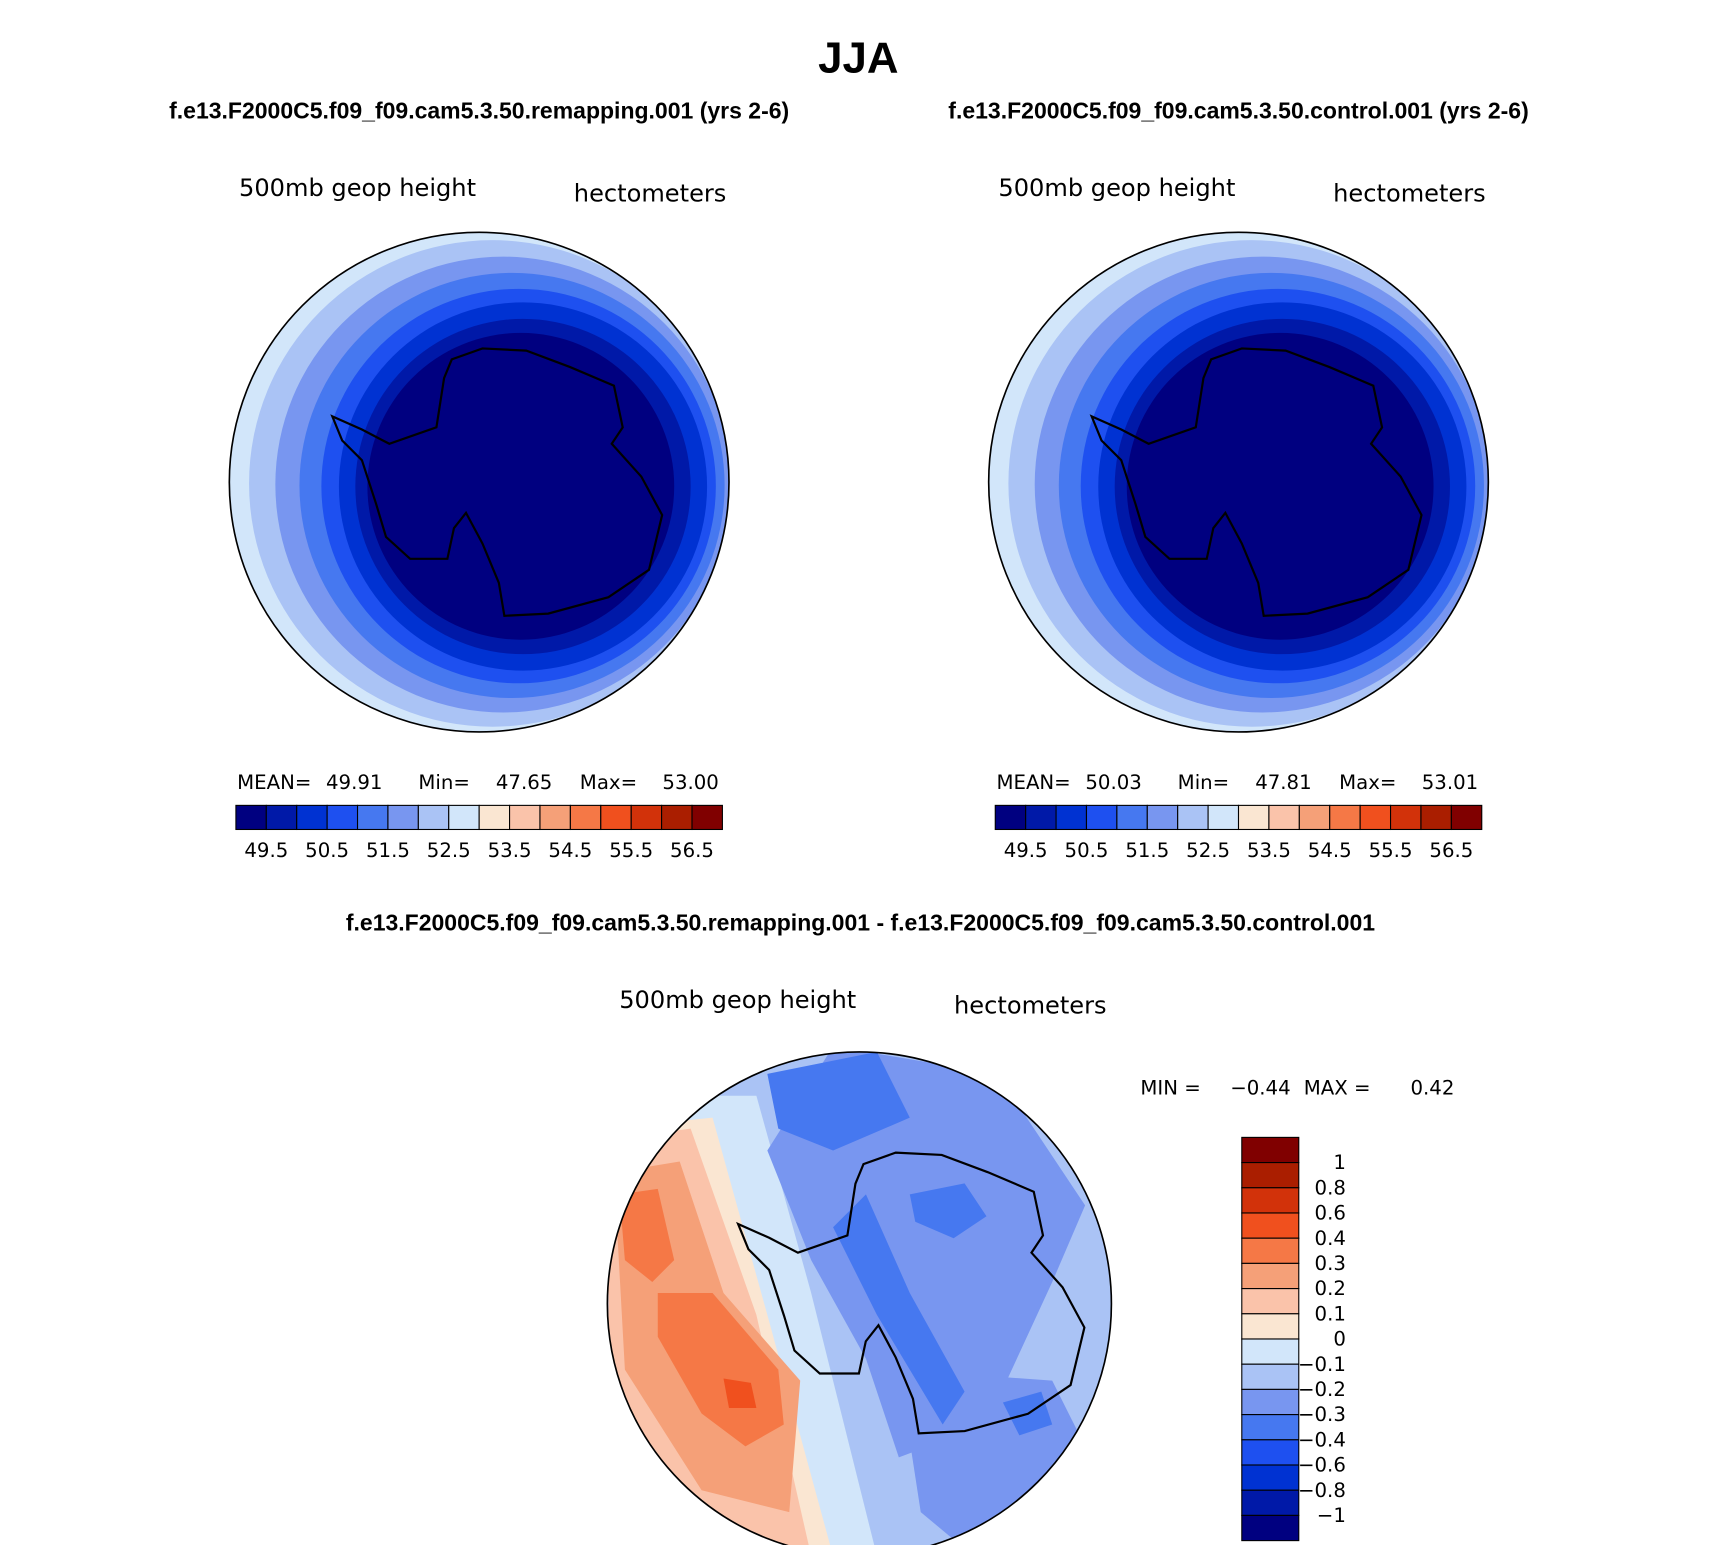 The image size is (1710, 1545). What do you see at coordinates (1113, 782) in the screenshot?
I see `stat-label: 50.03` at bounding box center [1113, 782].